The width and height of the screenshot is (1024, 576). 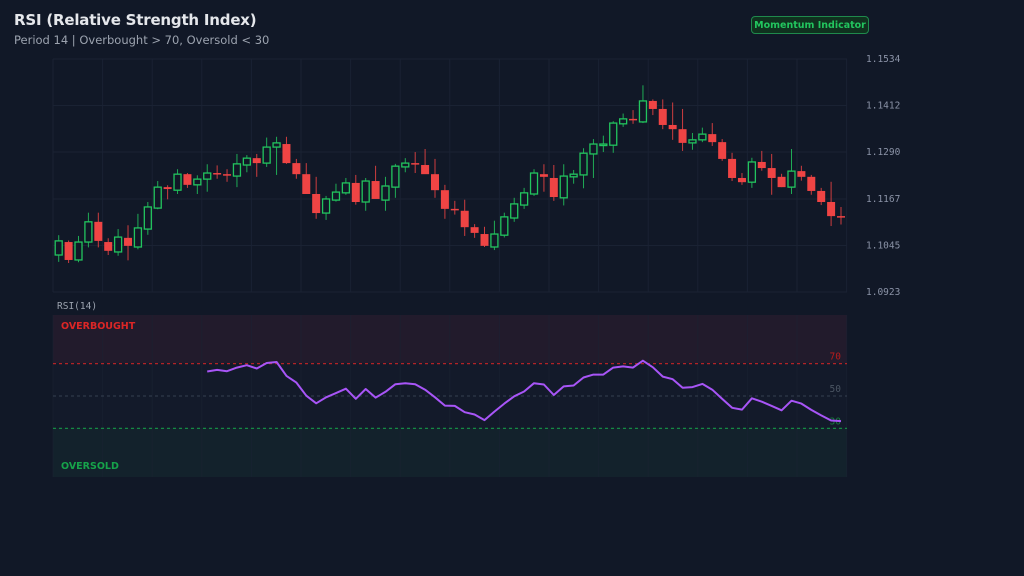 I want to click on oversold-label: OVERSOLD, so click(x=90, y=466).